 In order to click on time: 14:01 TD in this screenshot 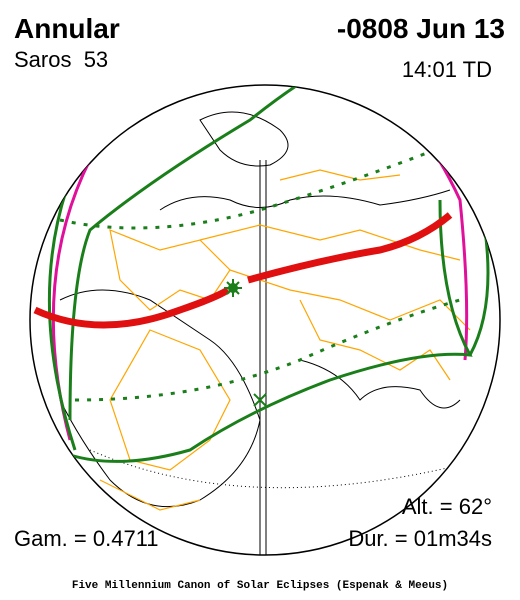, I will do `click(447, 69)`.